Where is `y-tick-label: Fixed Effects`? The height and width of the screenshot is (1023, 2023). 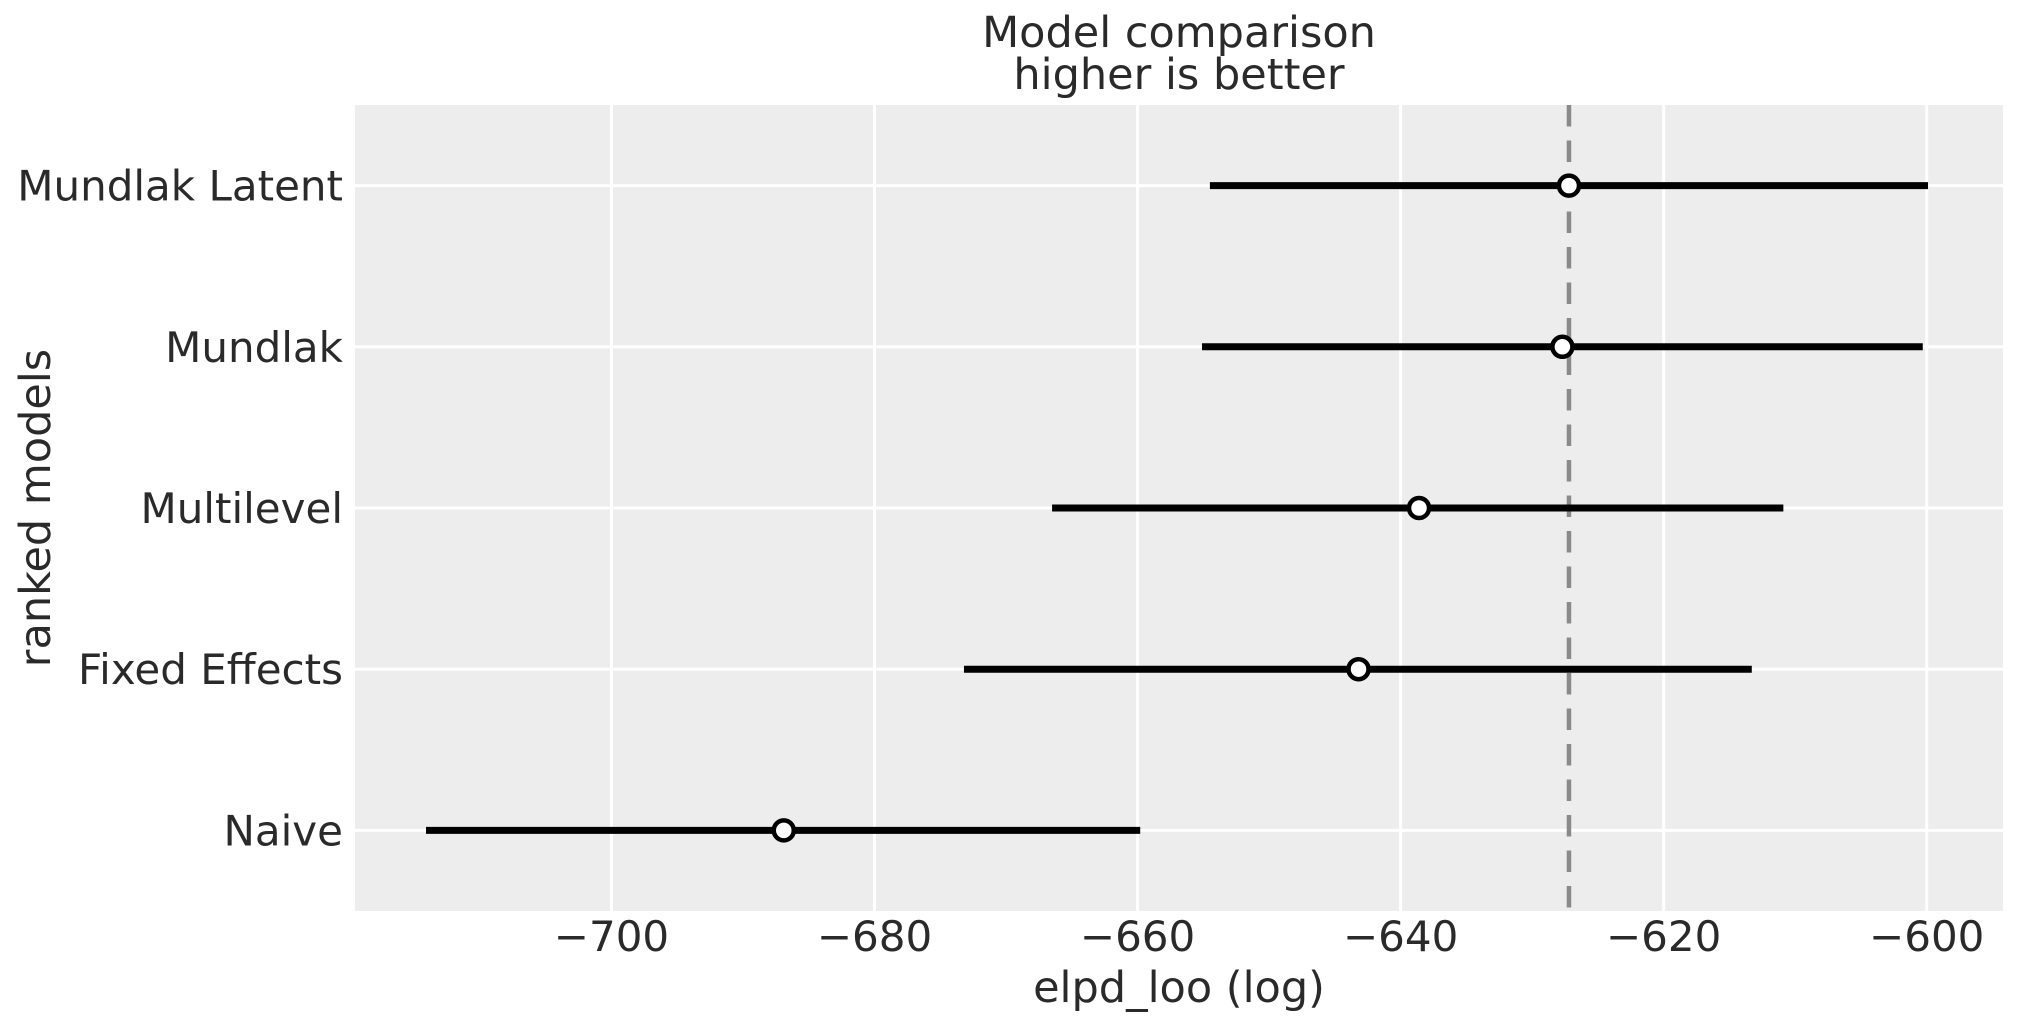
y-tick-label: Fixed Effects is located at coordinates (210, 669).